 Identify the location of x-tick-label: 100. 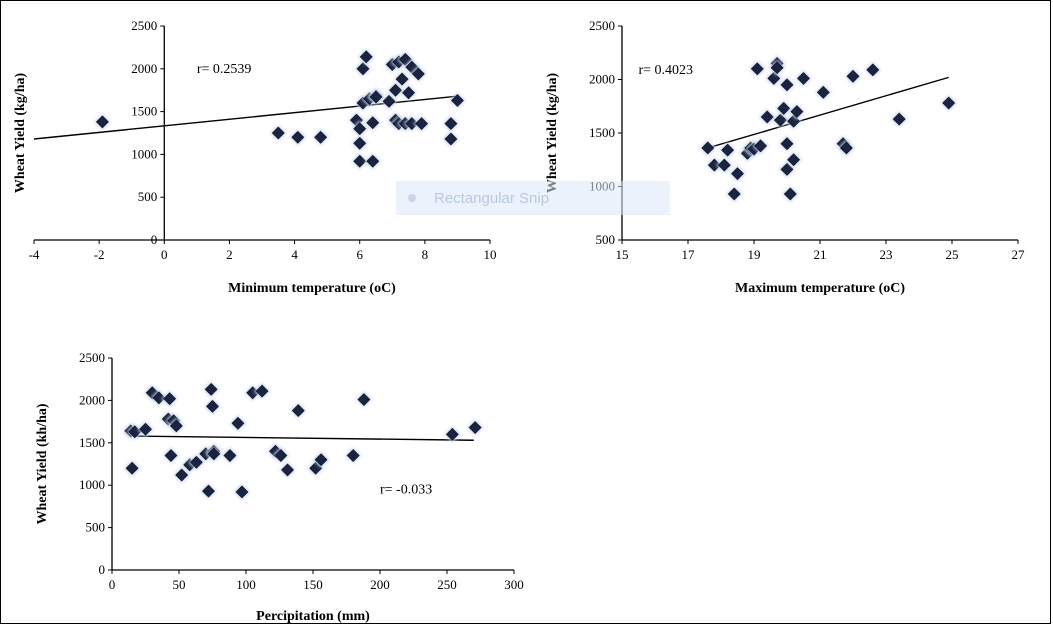
(246, 584).